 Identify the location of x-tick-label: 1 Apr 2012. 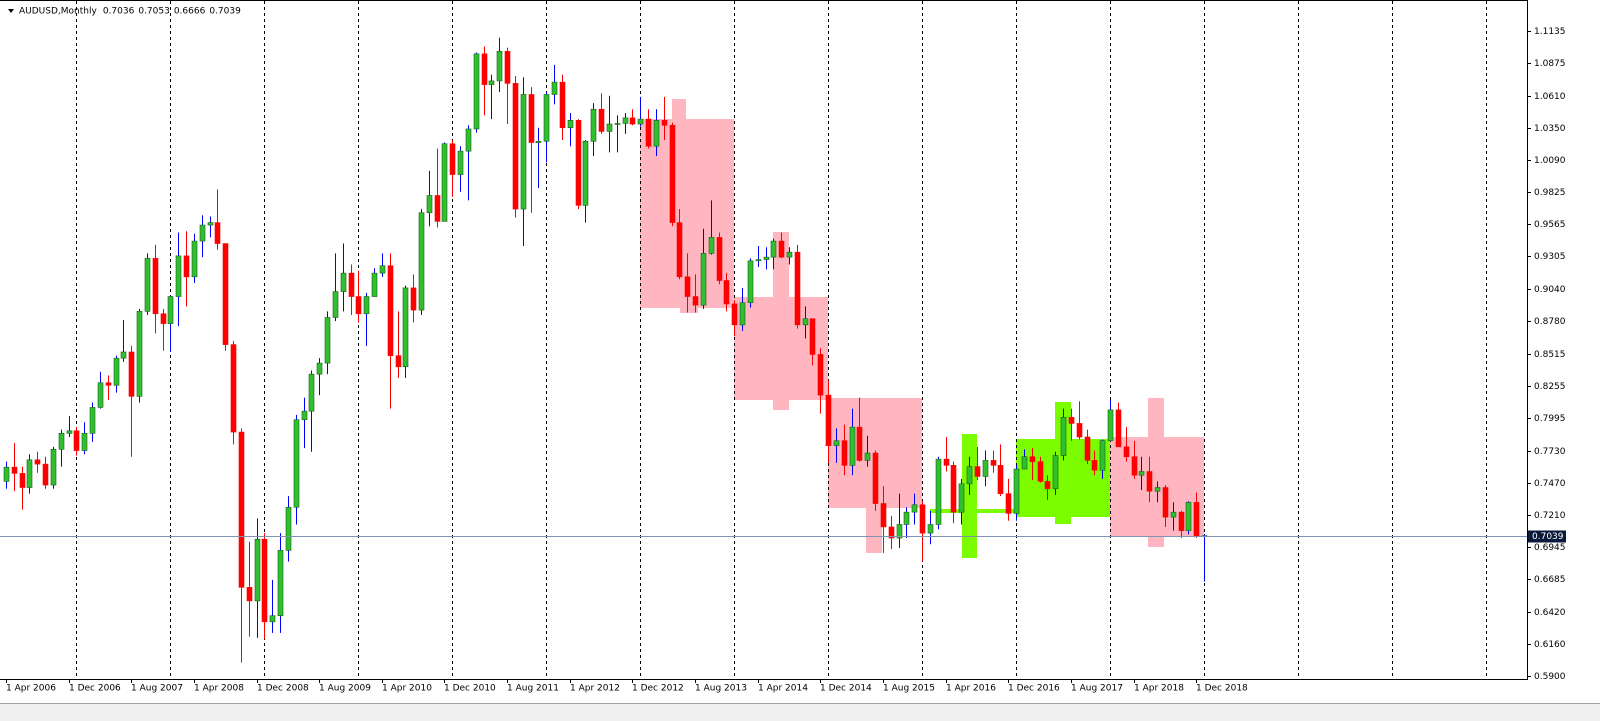
(595, 689).